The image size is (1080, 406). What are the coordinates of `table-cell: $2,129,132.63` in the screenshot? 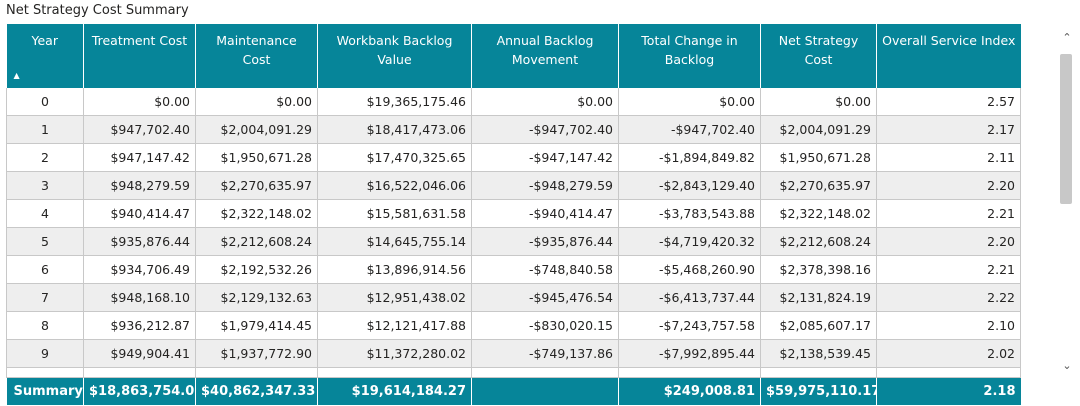 It's located at (256, 297).